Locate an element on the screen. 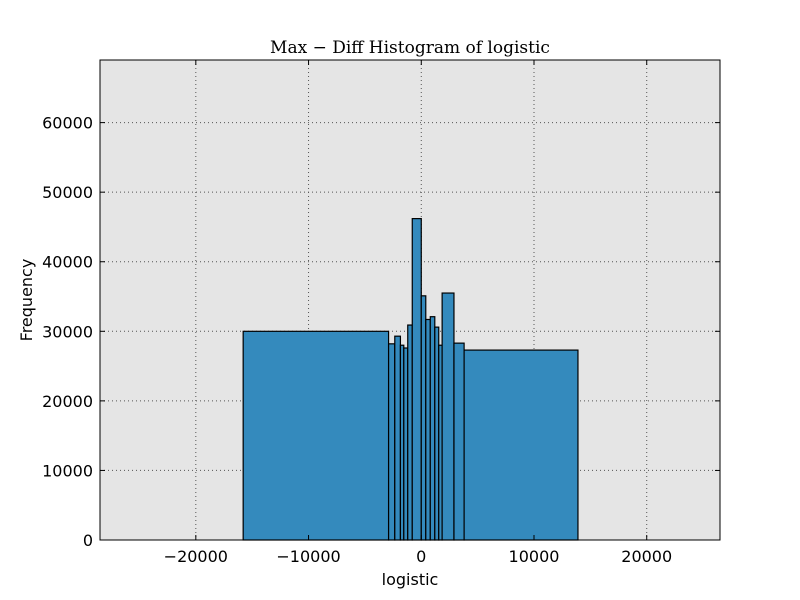 The width and height of the screenshot is (800, 600). y-tick-label: 20000 is located at coordinates (67, 401).